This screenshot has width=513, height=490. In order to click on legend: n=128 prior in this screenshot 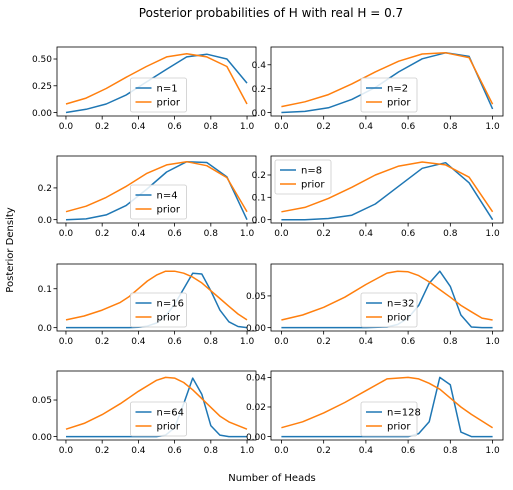, I will do `click(390, 419)`.